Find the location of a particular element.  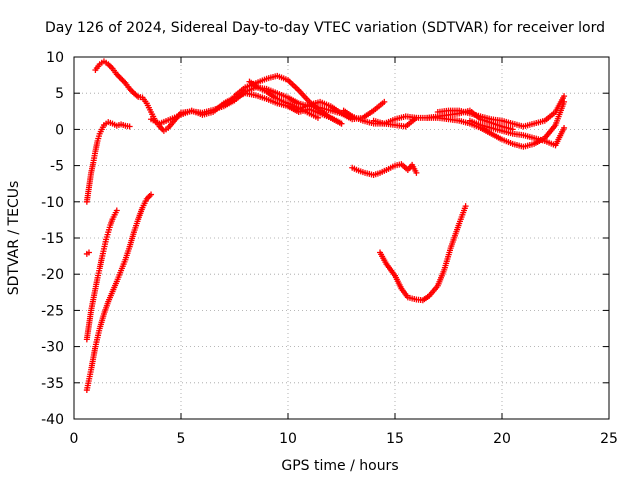

y-tick-label: 10 is located at coordinates (55, 58).